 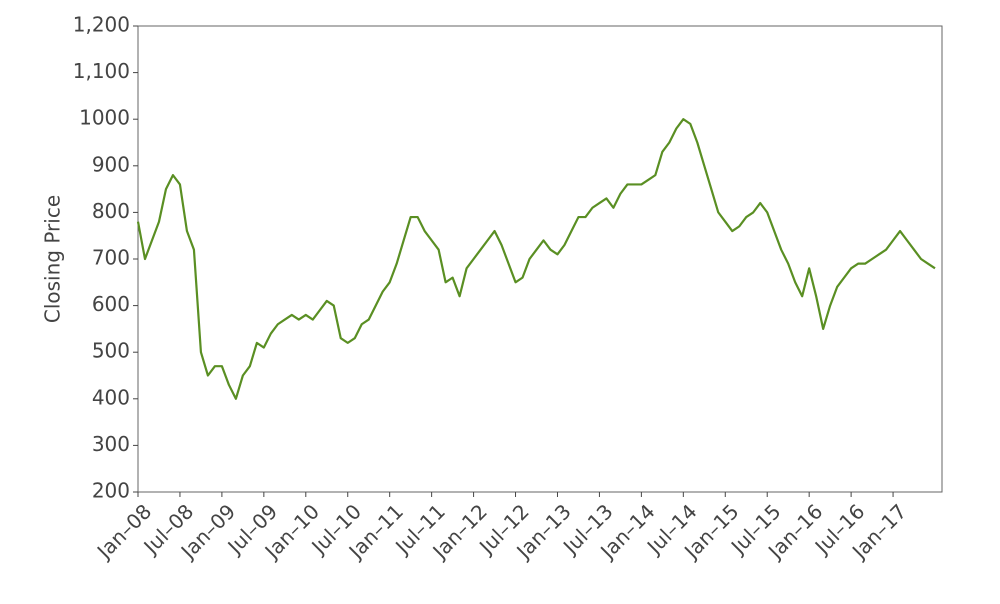 I want to click on y-tick-label: 1,100, so click(x=101, y=71).